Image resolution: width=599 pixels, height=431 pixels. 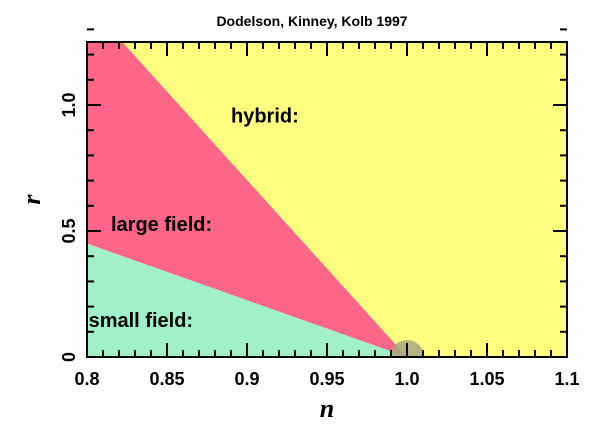 I want to click on region-label-large-field: large field:, so click(x=161, y=225).